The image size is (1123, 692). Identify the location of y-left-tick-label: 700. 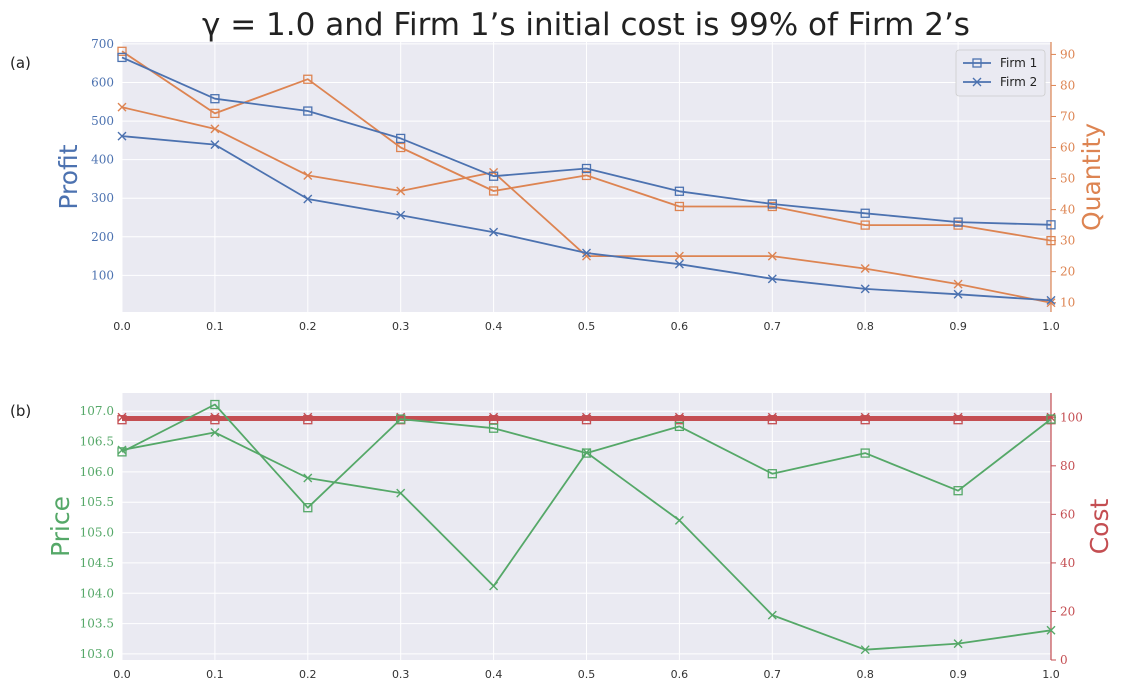
(102, 44).